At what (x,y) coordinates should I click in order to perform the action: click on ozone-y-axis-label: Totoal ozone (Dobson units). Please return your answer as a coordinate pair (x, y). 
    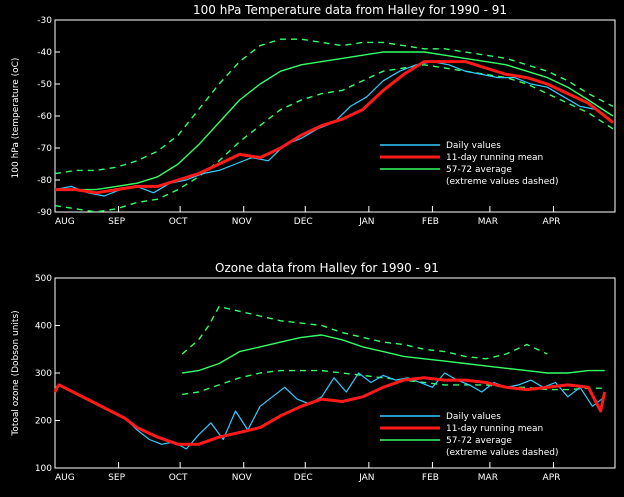
    Looking at the image, I should click on (16, 373).